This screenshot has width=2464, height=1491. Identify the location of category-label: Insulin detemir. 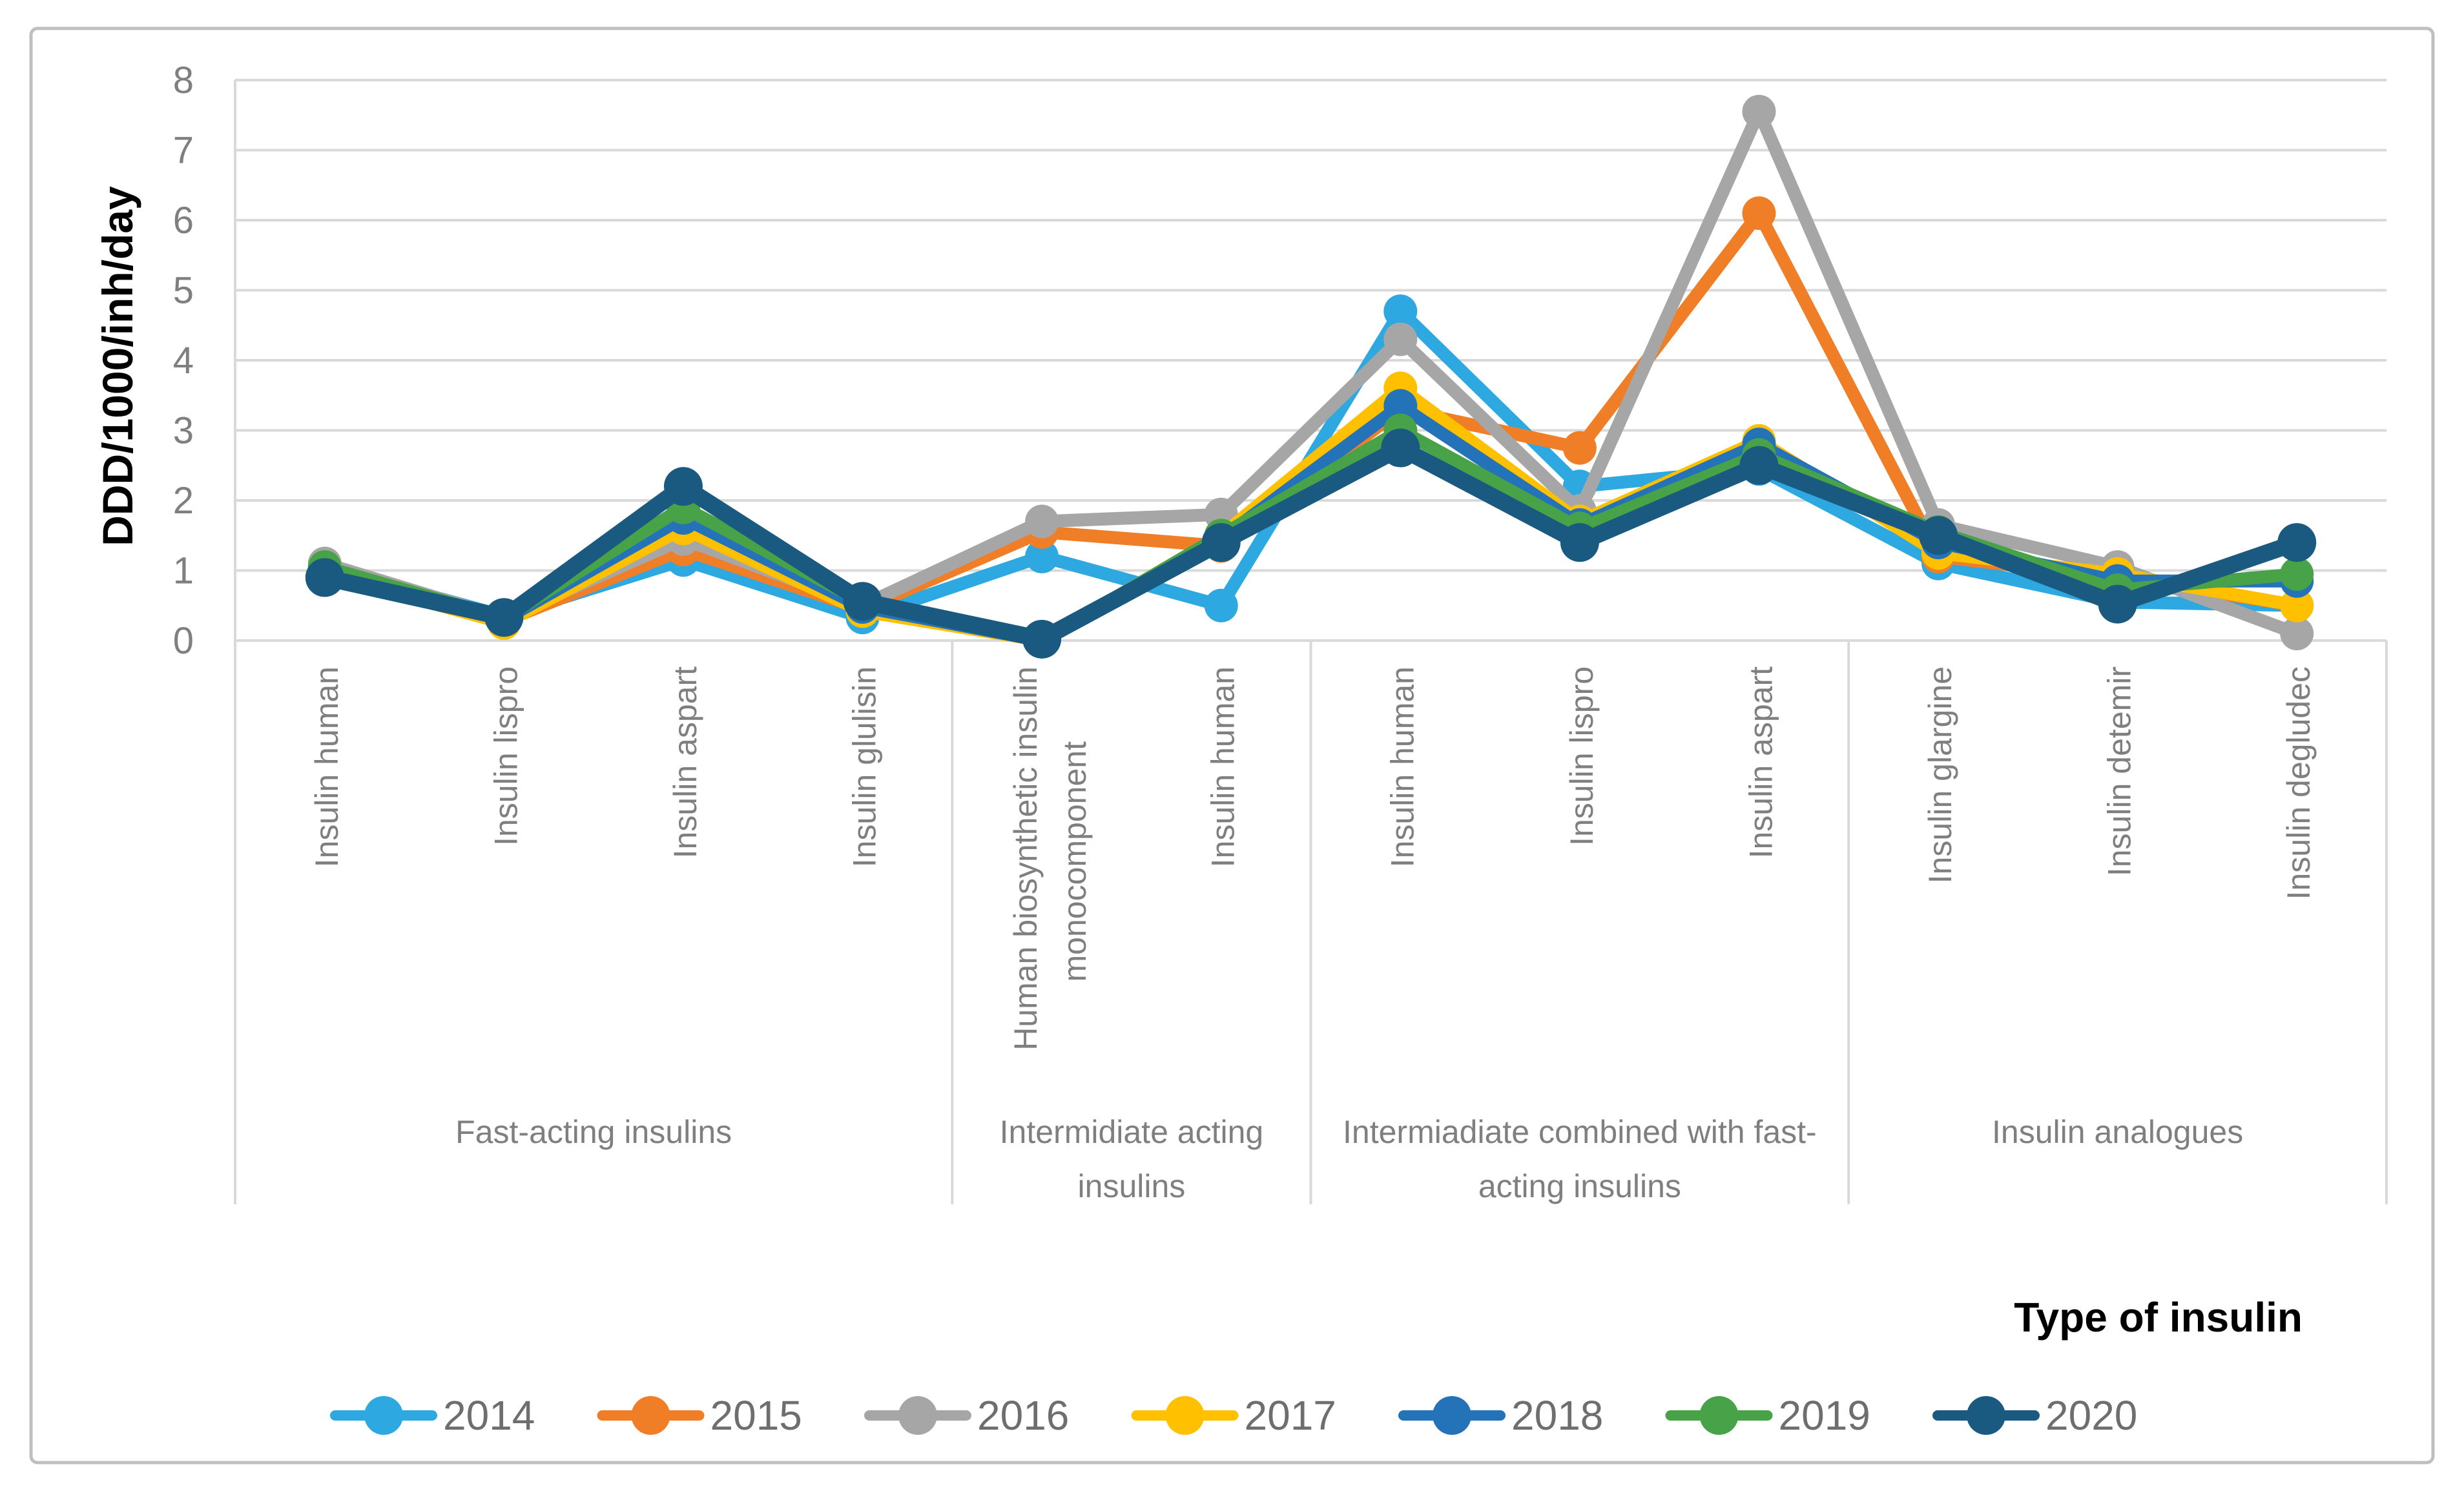
(2120, 771).